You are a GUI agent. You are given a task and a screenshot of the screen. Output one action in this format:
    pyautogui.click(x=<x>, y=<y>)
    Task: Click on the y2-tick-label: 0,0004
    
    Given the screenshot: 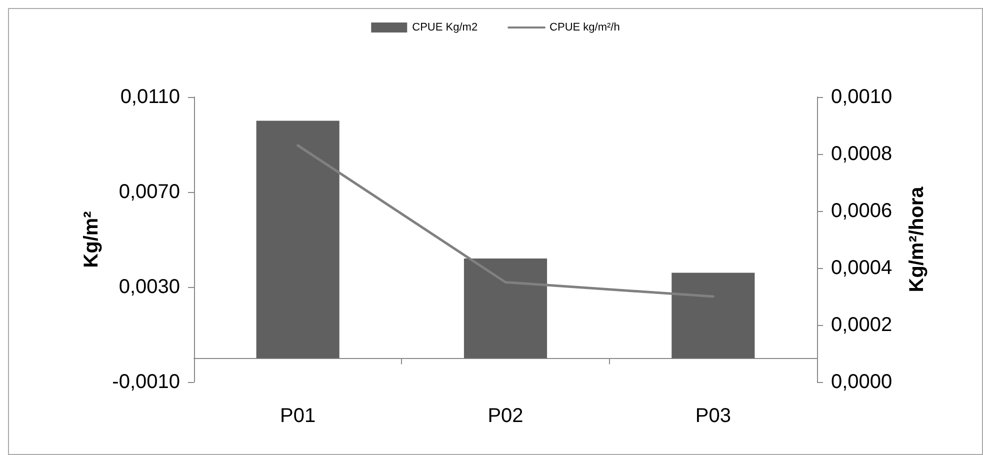 What is the action you would take?
    pyautogui.click(x=861, y=268)
    